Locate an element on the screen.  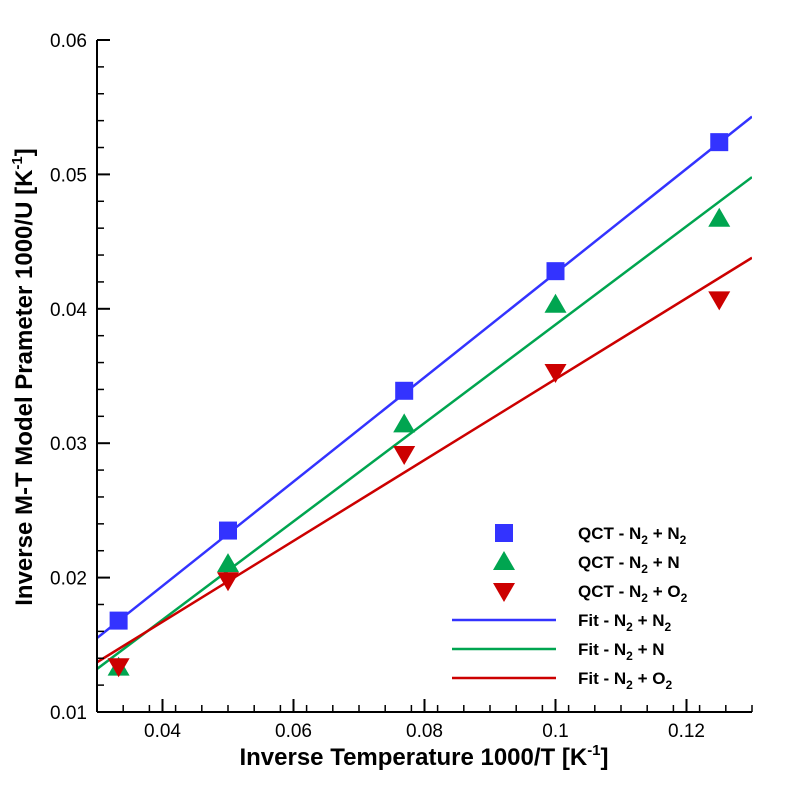
y-tick-label: 0.04 is located at coordinates (68, 310).